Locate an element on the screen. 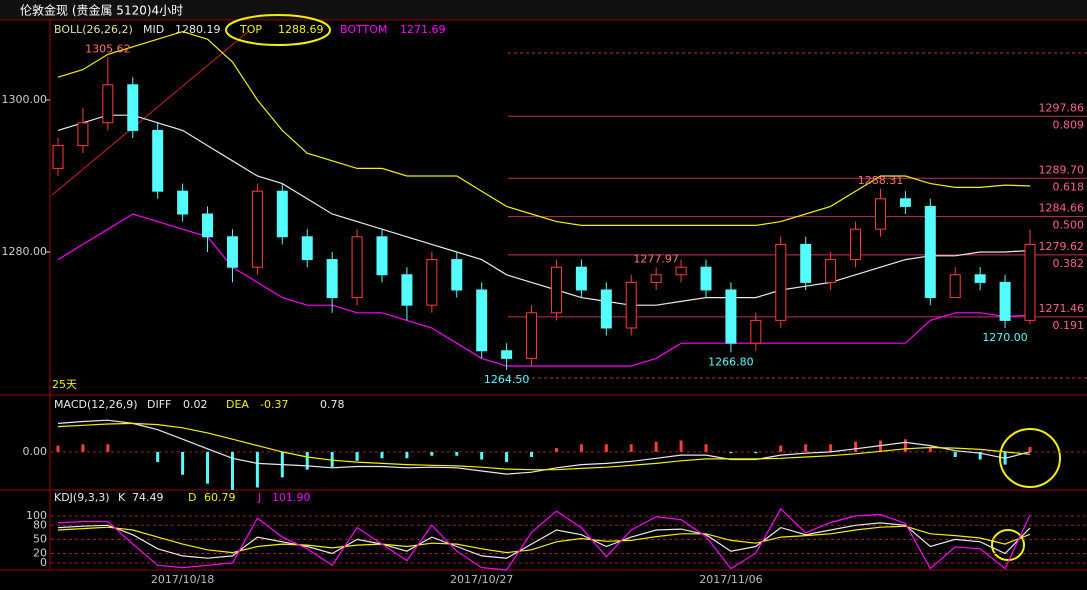  x-tick-label: 2017/10/27 is located at coordinates (481, 579).